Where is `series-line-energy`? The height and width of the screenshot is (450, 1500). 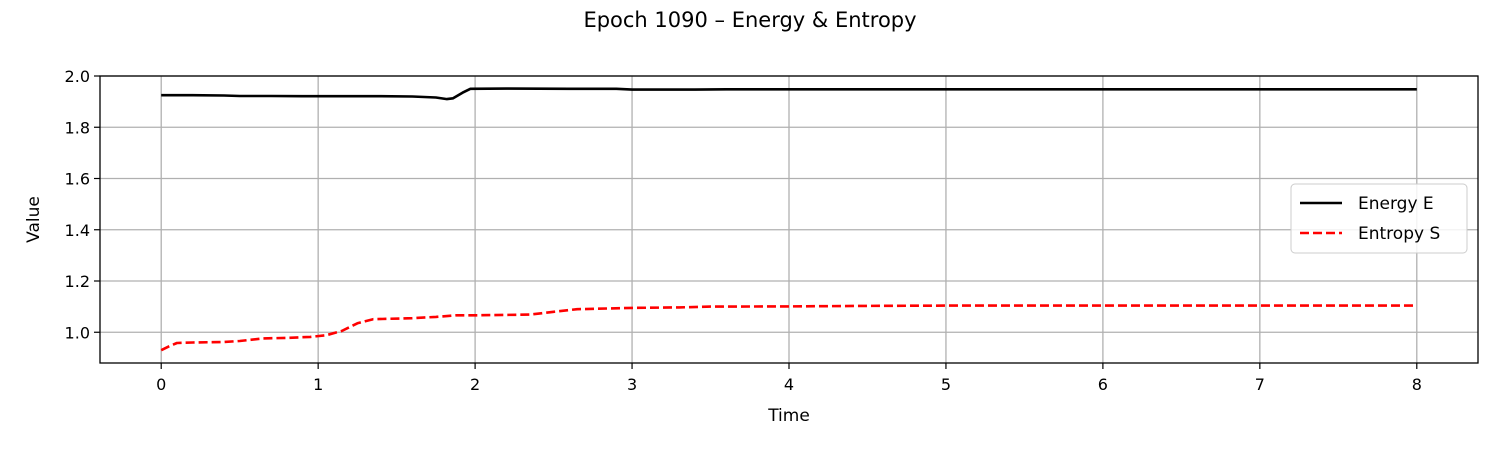
series-line-energy is located at coordinates (789, 94).